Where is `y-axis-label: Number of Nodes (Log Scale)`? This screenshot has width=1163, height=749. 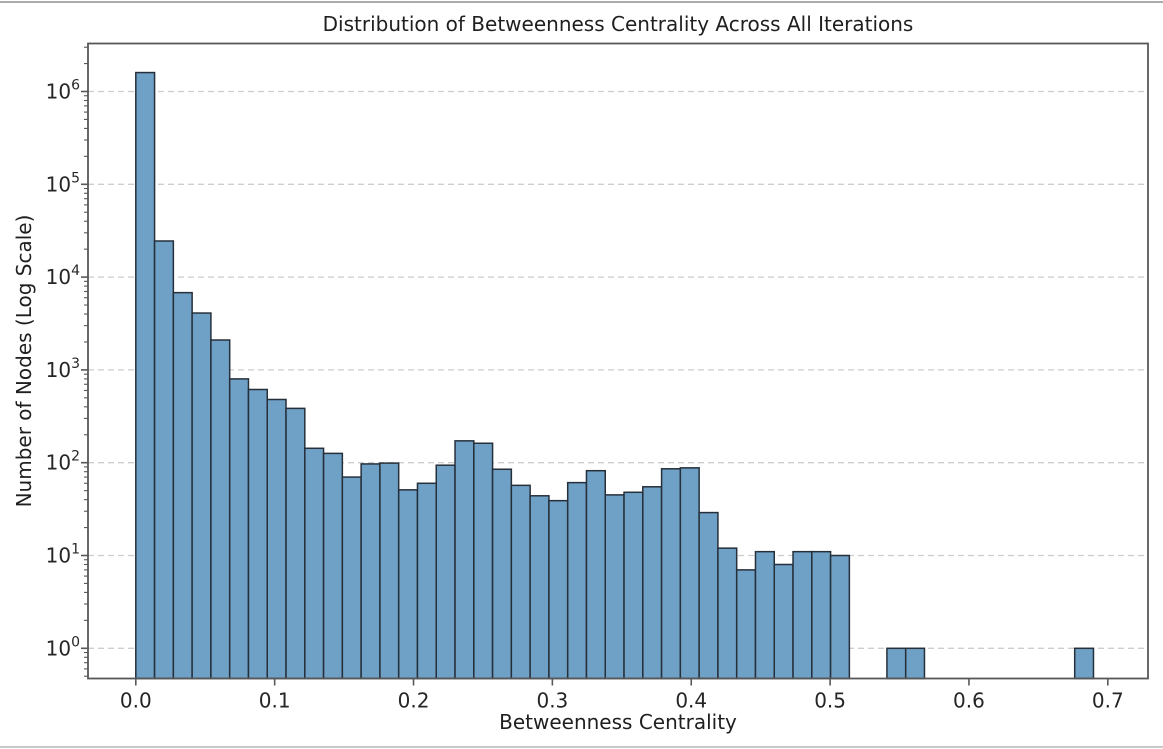
y-axis-label: Number of Nodes (Log Scale) is located at coordinates (24, 361).